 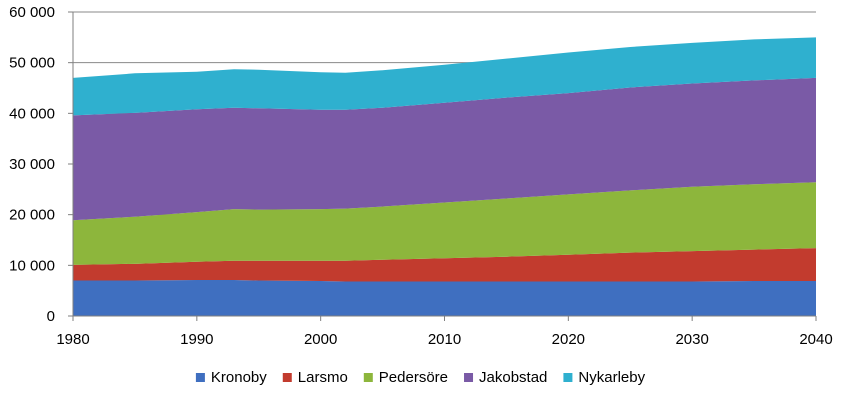 I want to click on legend-label-nykarleby: Nykarleby, so click(x=611, y=377).